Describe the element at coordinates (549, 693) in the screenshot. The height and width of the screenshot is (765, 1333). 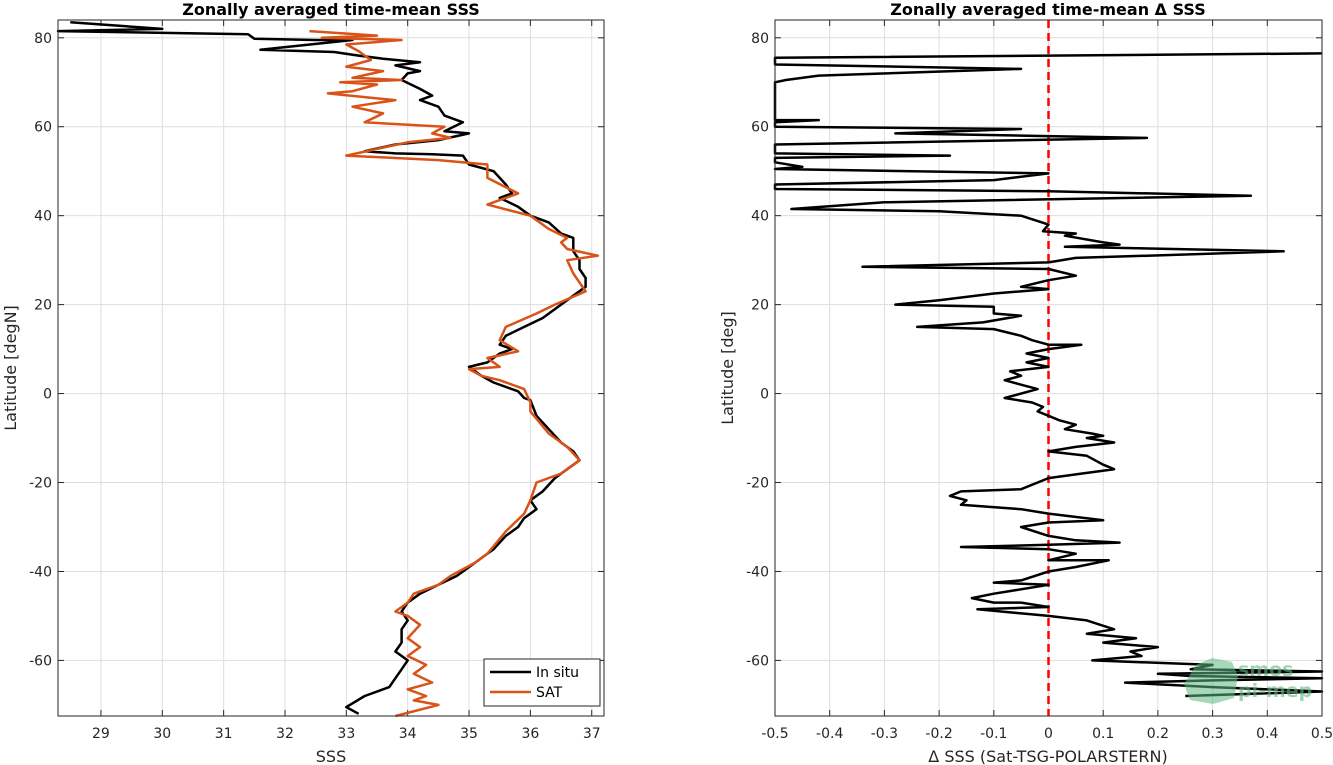
I see `legend-sat-label: SAT` at that location.